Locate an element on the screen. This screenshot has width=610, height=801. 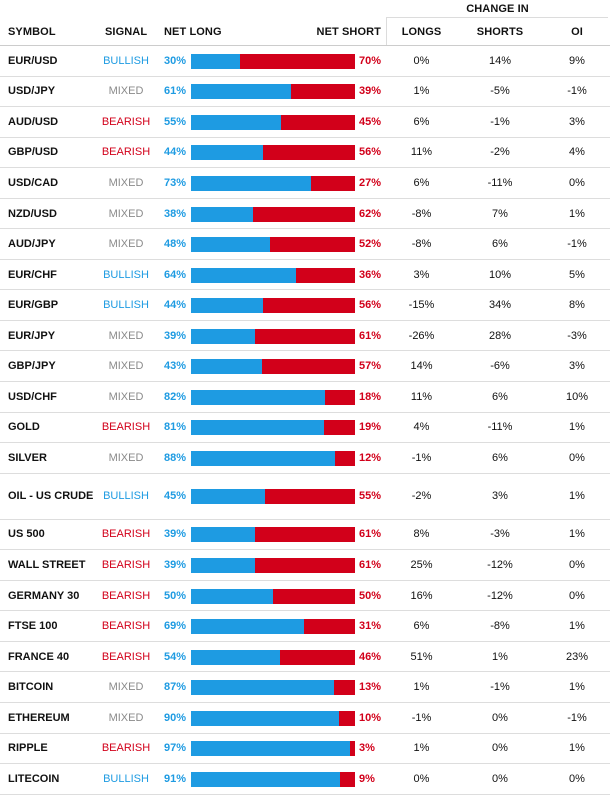
longs-change: -8% is located at coordinates (421, 244).